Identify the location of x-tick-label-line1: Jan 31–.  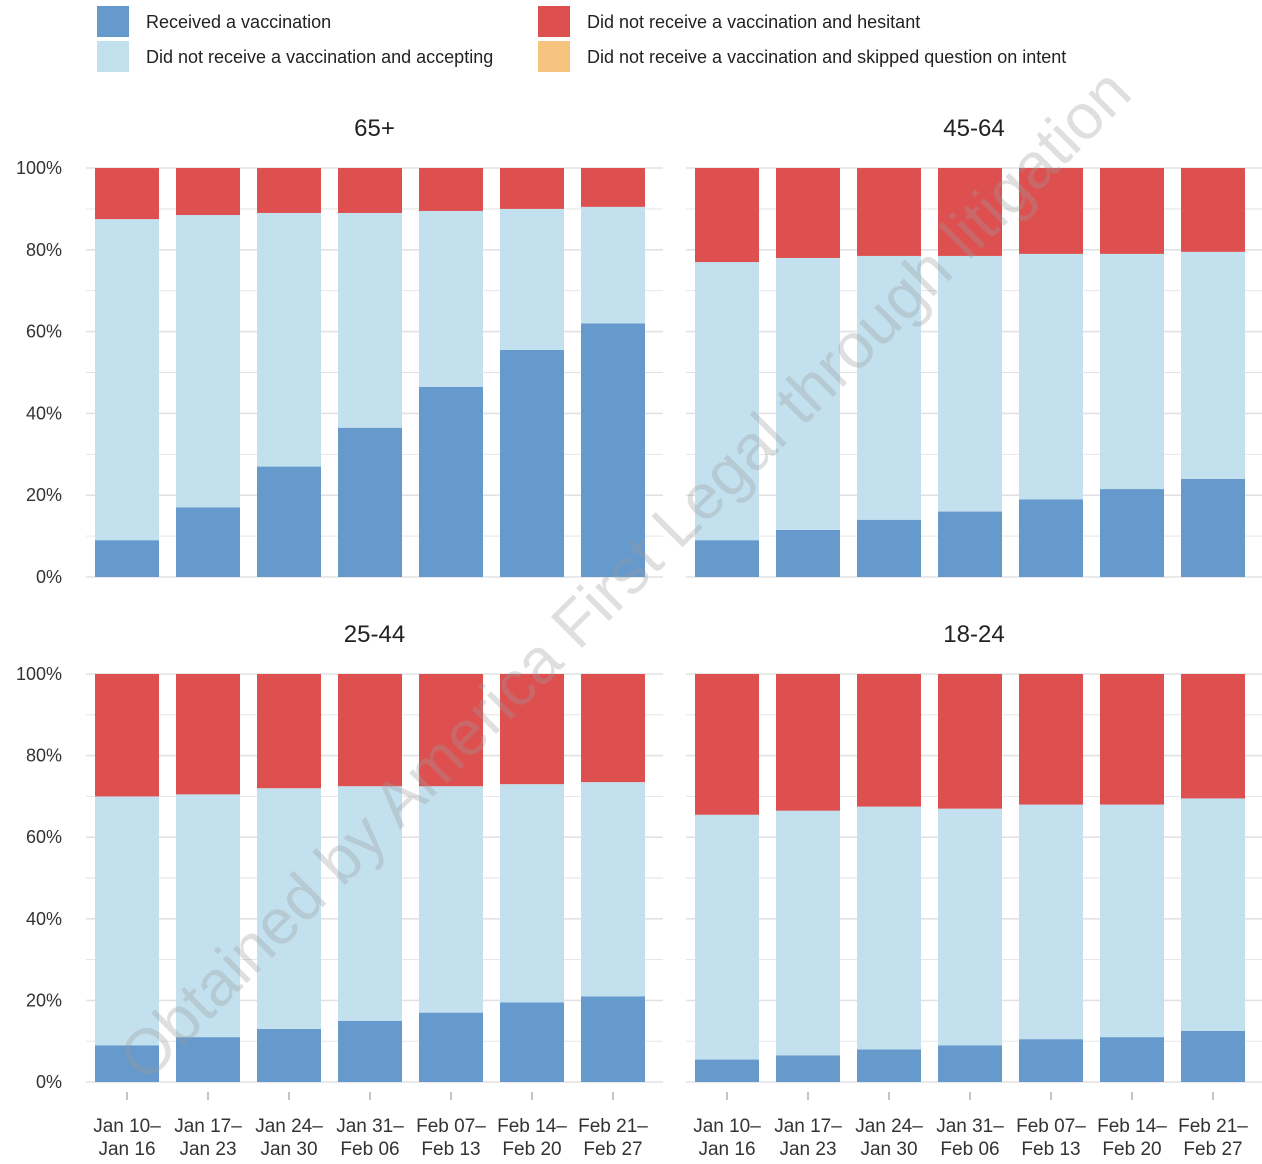
(370, 1126).